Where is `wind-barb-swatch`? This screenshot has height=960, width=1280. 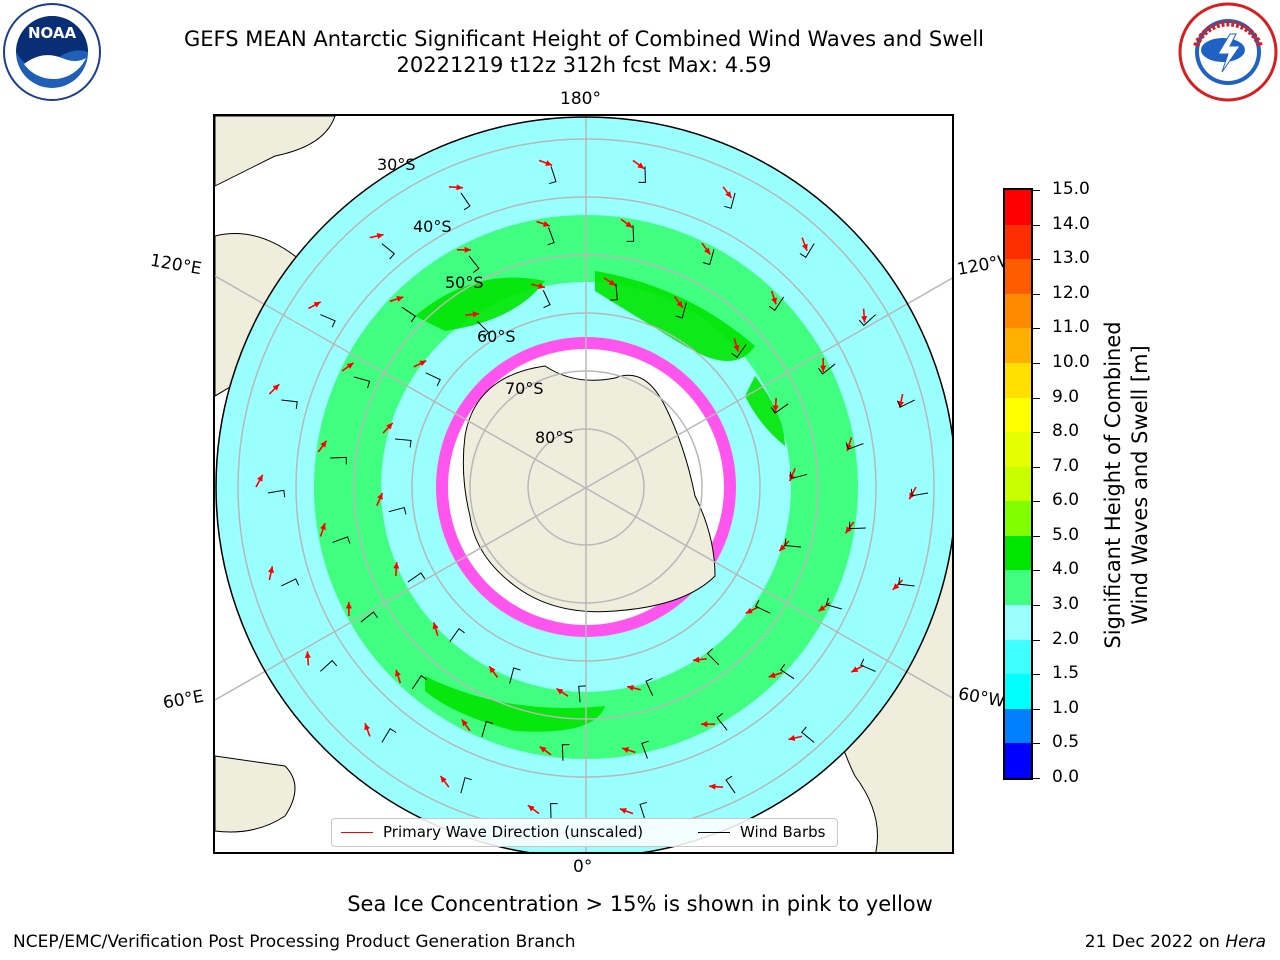
wind-barb-swatch is located at coordinates (714, 832).